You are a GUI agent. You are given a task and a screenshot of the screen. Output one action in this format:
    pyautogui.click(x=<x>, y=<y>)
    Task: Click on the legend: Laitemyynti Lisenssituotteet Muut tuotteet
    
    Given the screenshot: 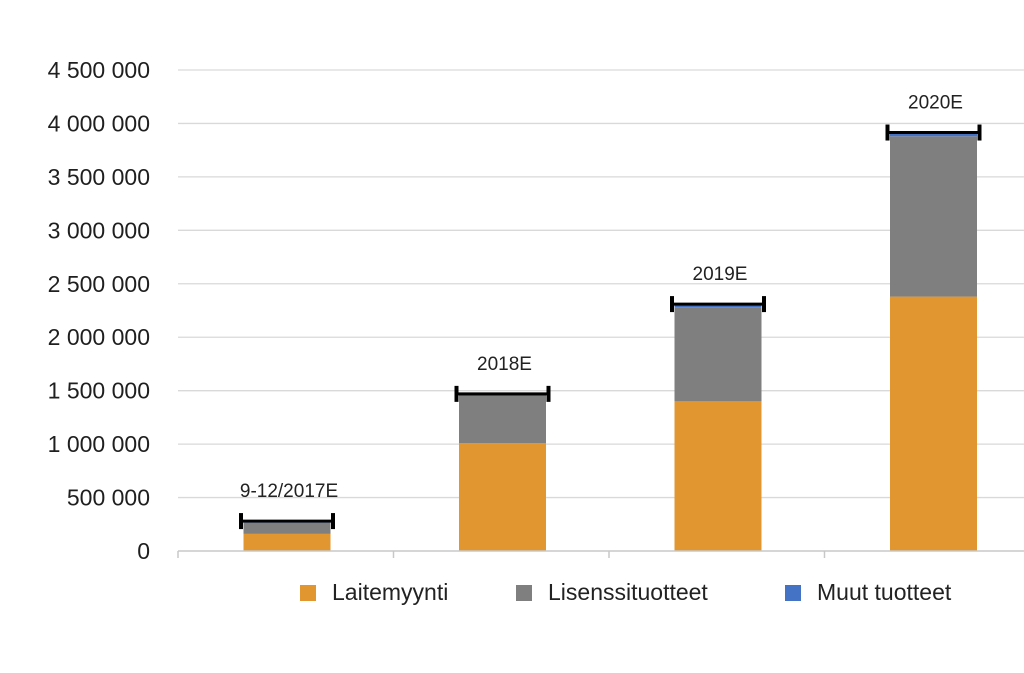 What is the action you would take?
    pyautogui.click(x=626, y=592)
    